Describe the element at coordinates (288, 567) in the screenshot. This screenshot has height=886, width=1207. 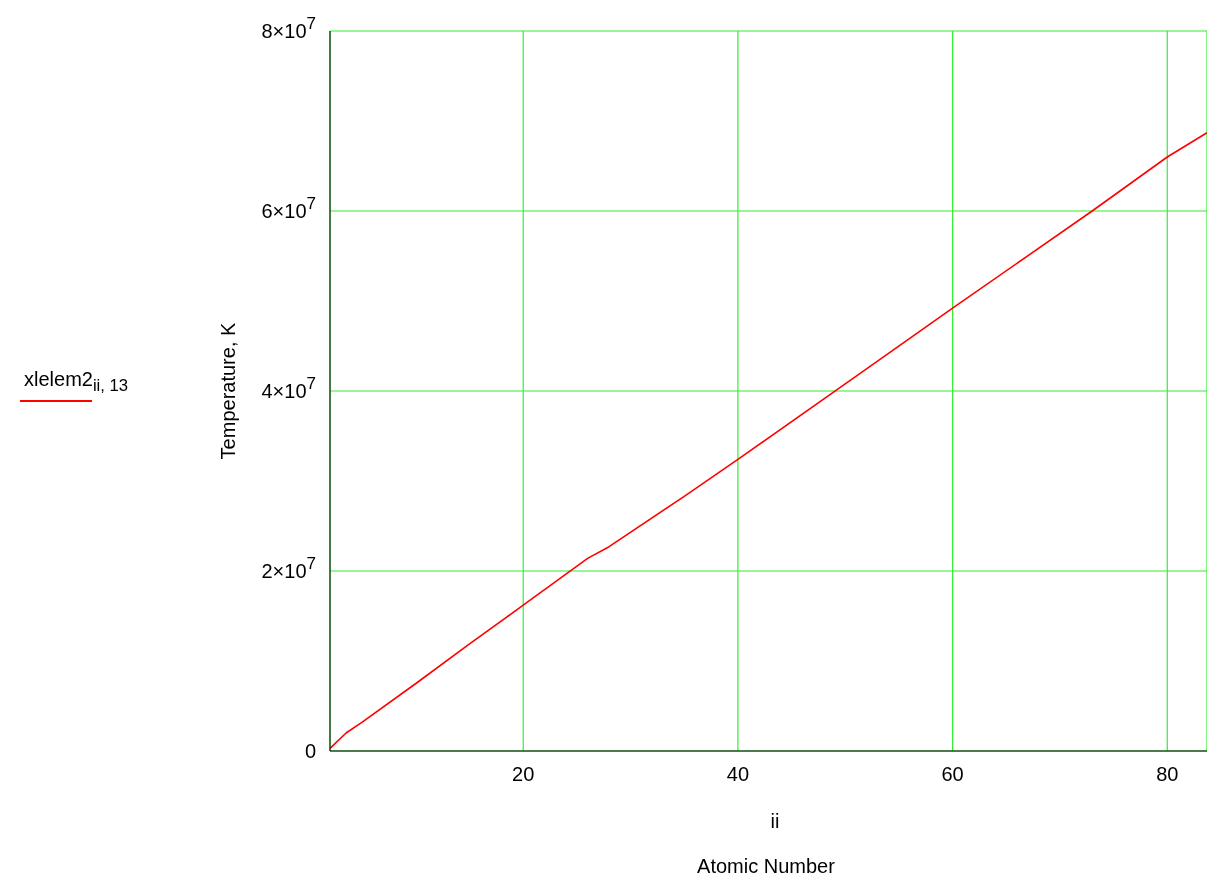
I see `y-tick-label: 2×10$^{7}$` at that location.